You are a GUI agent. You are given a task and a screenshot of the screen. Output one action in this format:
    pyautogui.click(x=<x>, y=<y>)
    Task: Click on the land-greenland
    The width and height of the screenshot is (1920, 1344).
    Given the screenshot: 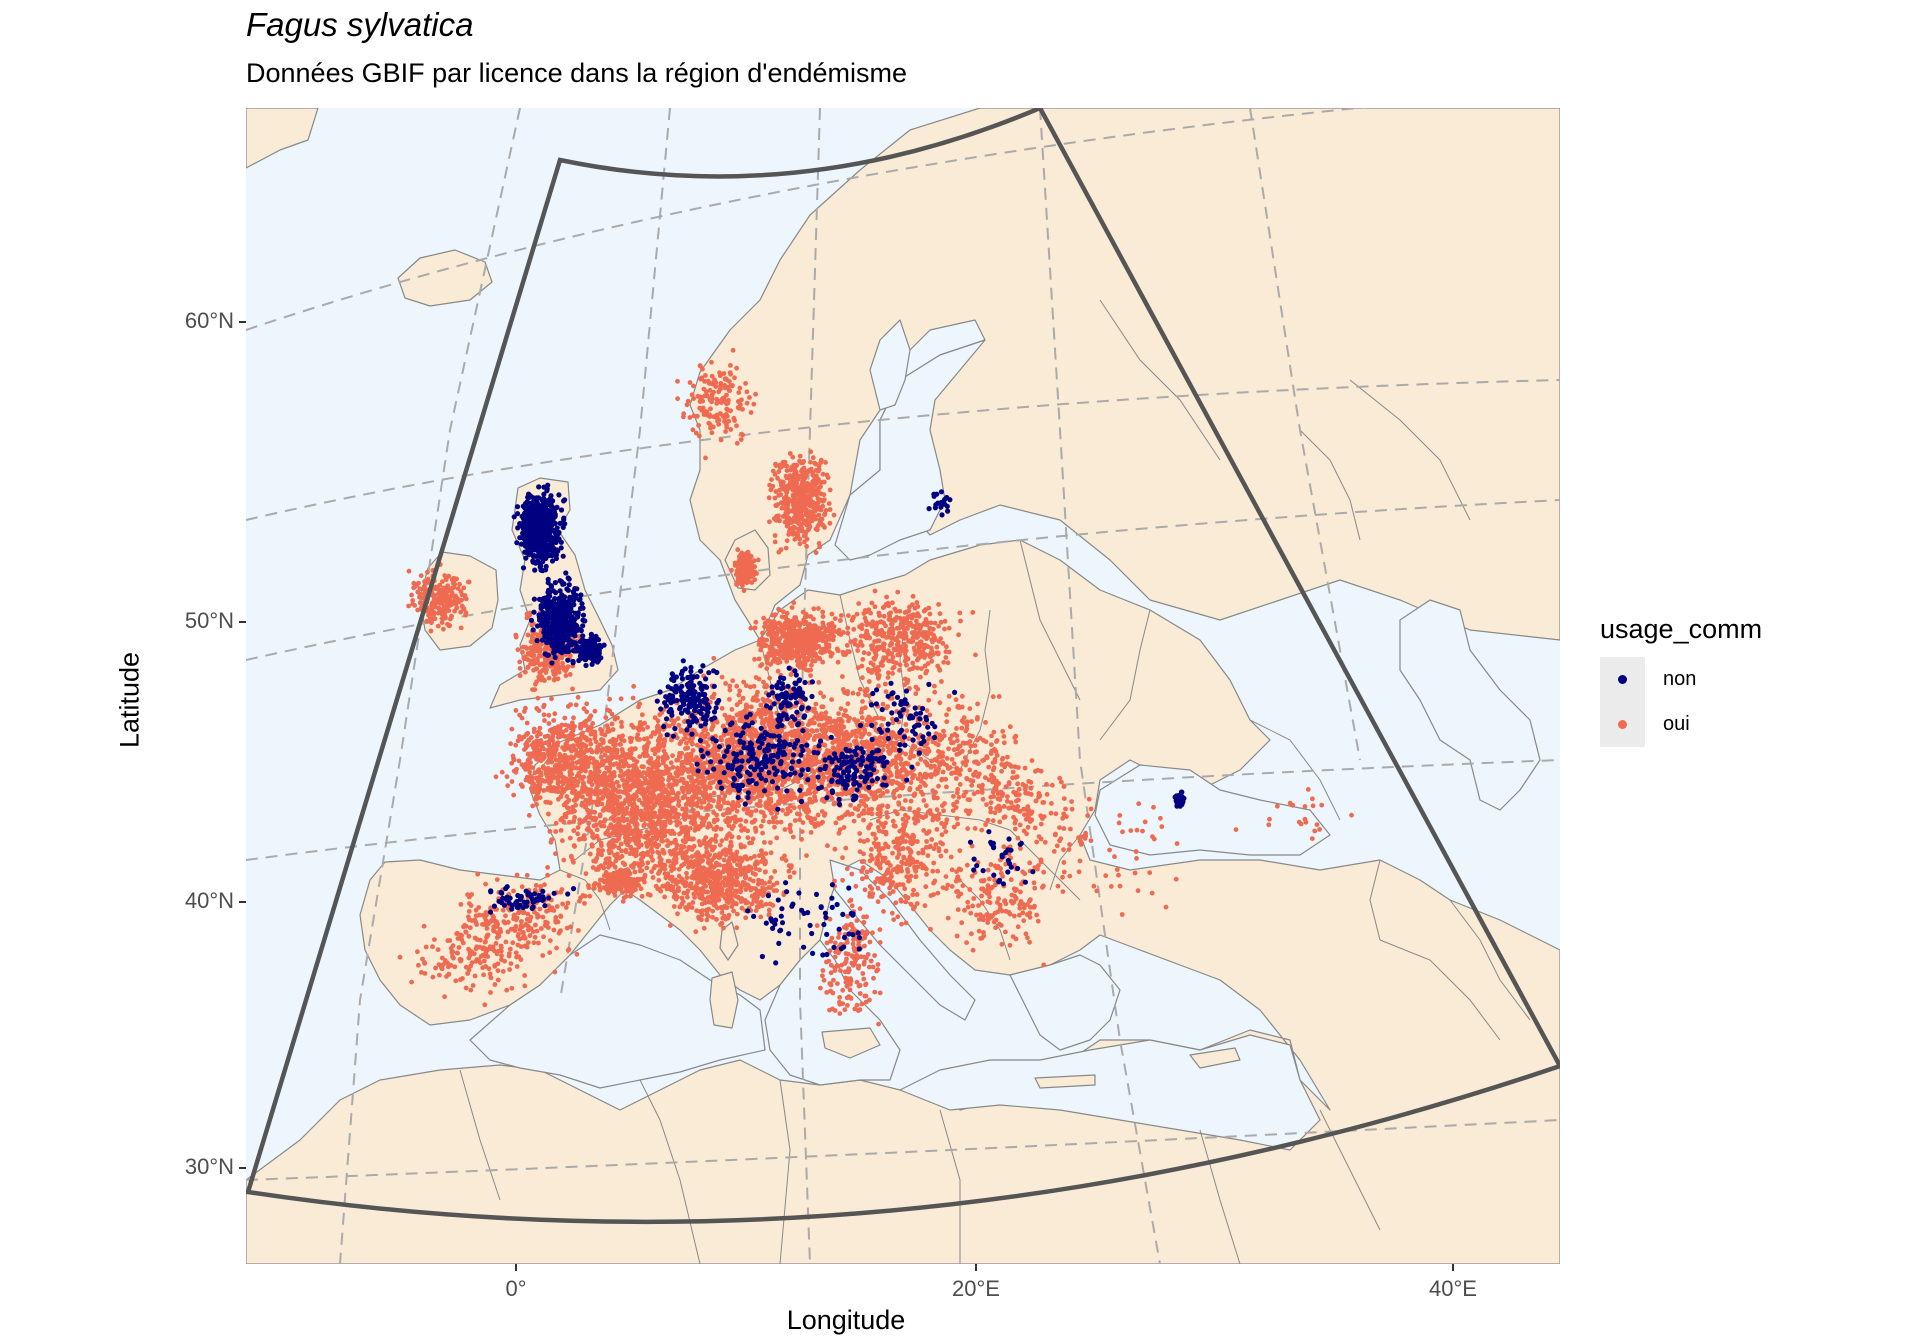 What is the action you would take?
    pyautogui.click(x=282, y=138)
    